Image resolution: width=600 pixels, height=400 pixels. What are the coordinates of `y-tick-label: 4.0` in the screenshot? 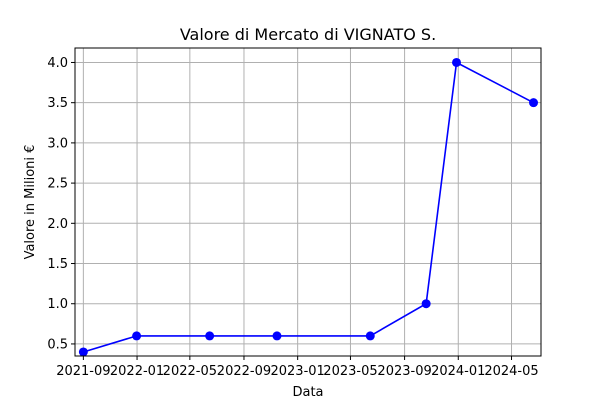 It's located at (57, 63).